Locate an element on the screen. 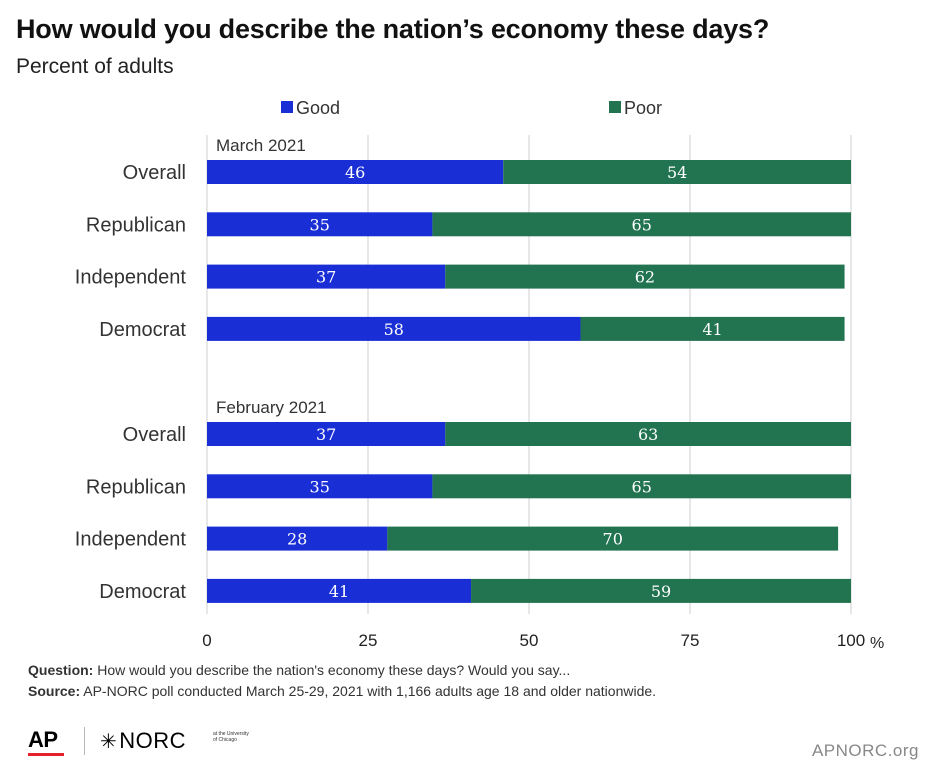 The height and width of the screenshot is (771, 933). bar-value-label: 28 is located at coordinates (297, 539).